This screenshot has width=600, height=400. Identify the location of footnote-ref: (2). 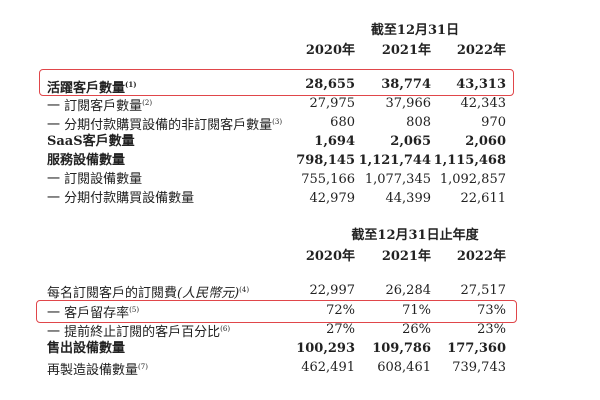
(147, 103).